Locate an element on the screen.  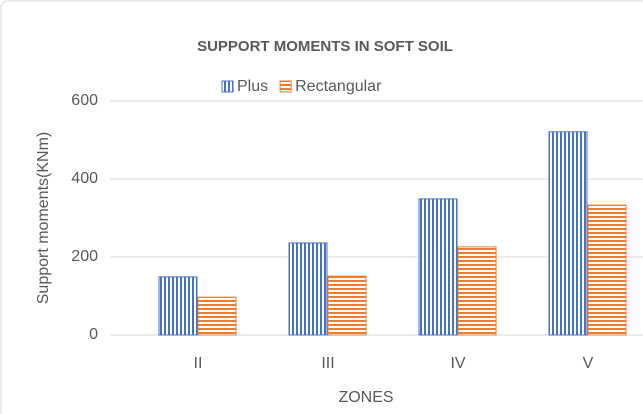
chart-title: SUPPORT MOMENTS IN SOFT SOIL is located at coordinates (325, 46).